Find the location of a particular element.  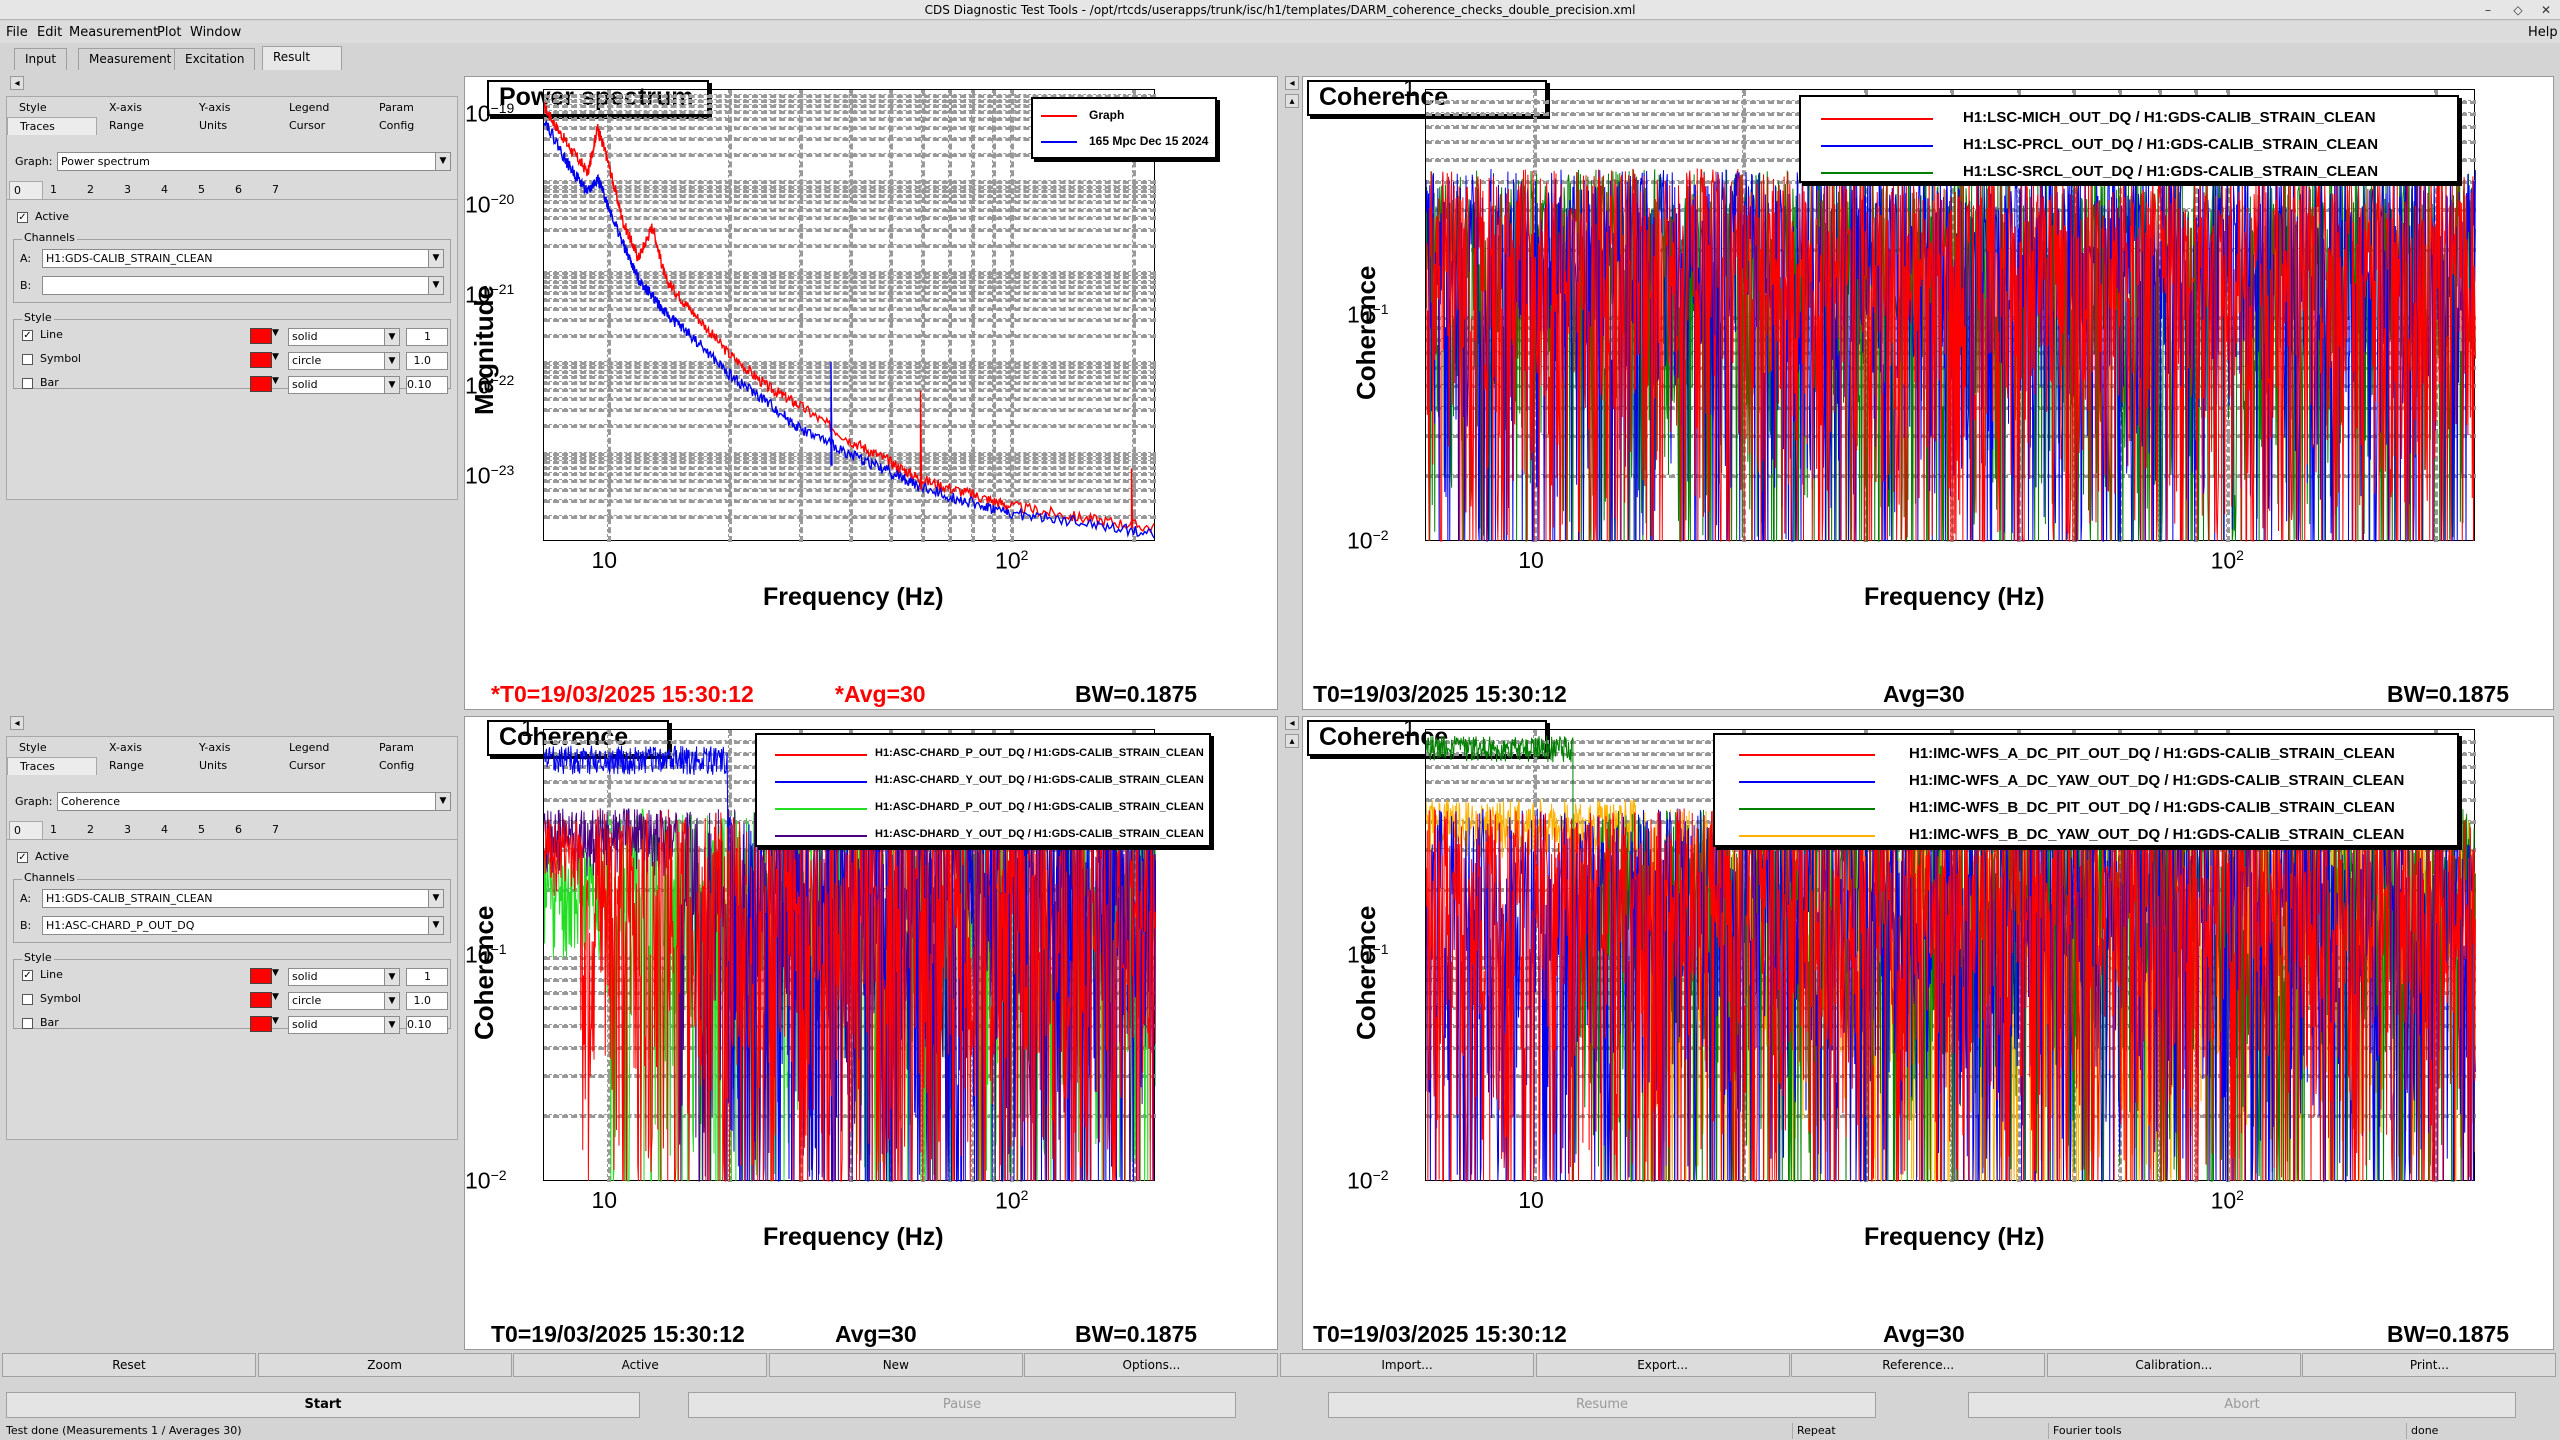

tab-result: Result is located at coordinates (302, 58).